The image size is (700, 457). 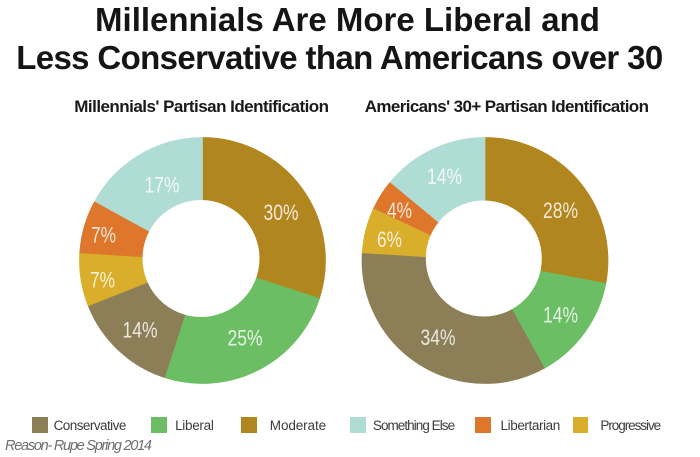 I want to click on svg-text: 25%, so click(x=245, y=338).